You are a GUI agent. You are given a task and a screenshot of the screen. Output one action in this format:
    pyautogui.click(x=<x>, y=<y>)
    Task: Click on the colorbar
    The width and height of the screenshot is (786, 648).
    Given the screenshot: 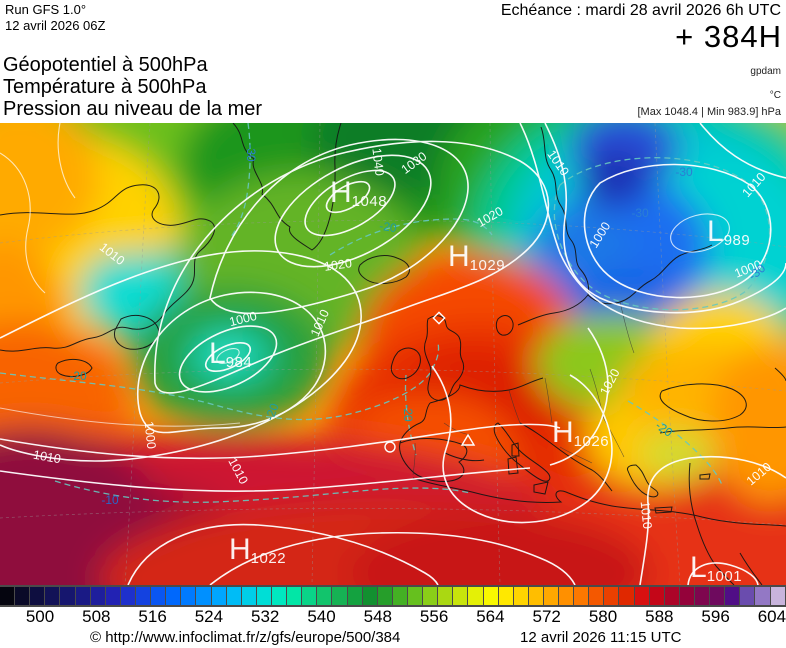 What is the action you would take?
    pyautogui.click(x=393, y=596)
    